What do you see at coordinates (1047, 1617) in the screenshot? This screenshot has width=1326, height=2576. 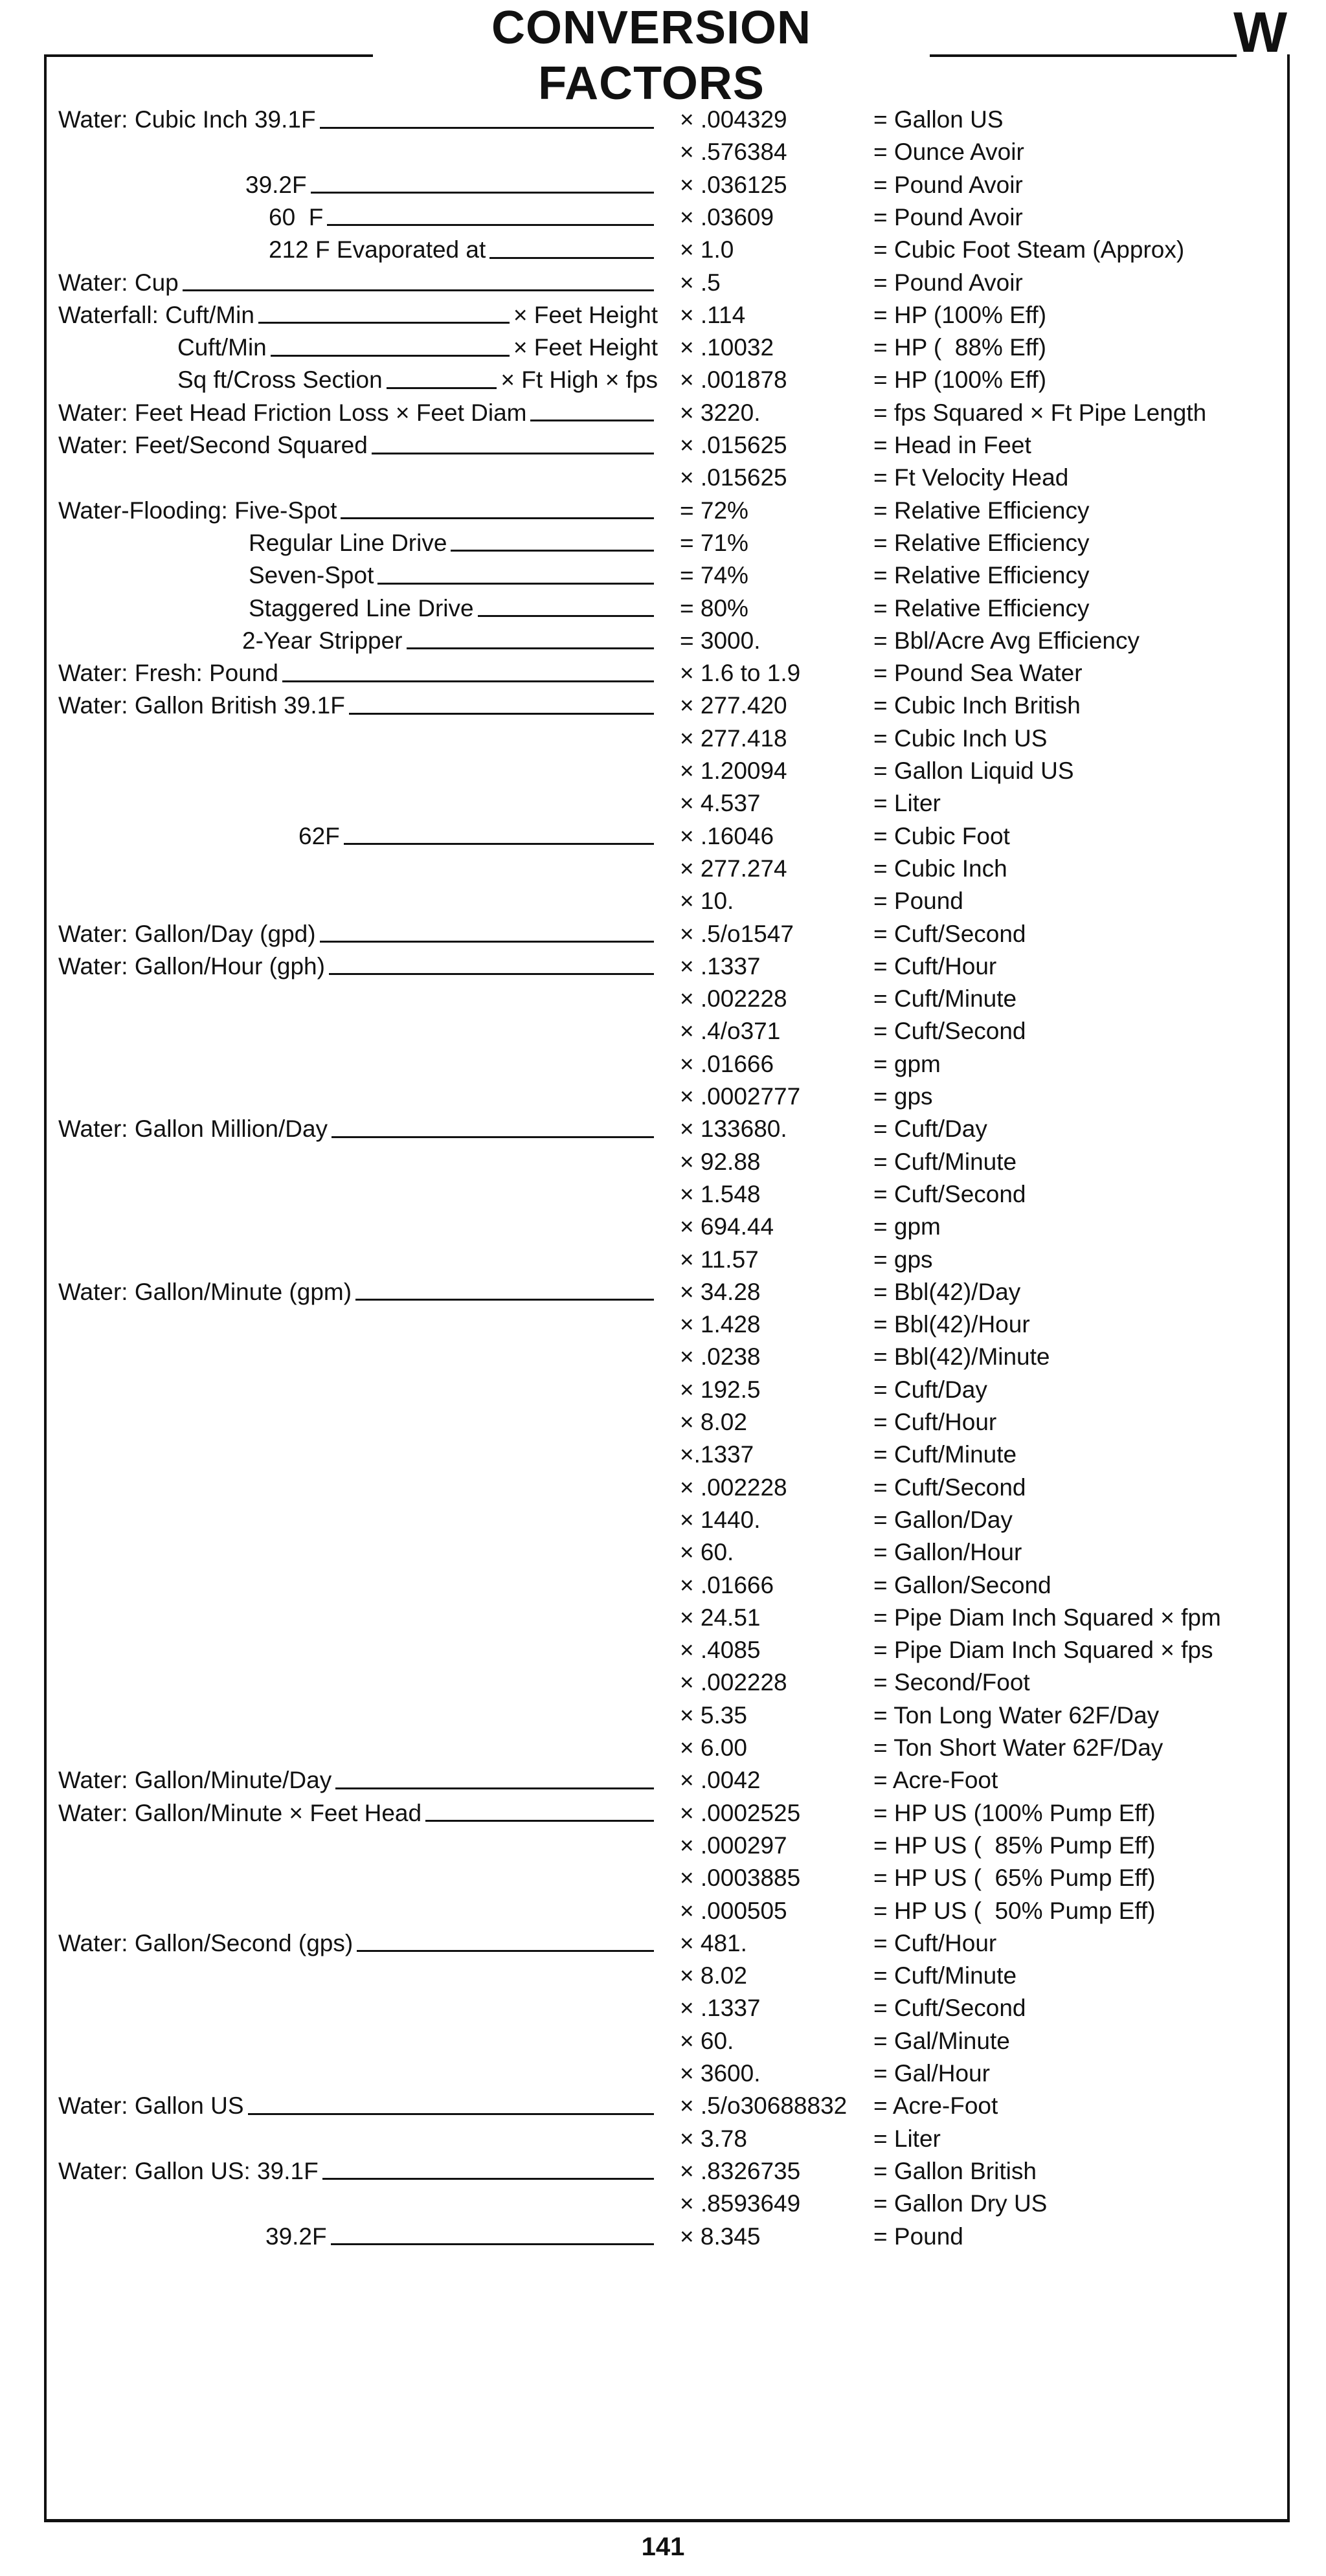 I see `result-unit: = Pipe Diam Inch Squared × fpm` at bounding box center [1047, 1617].